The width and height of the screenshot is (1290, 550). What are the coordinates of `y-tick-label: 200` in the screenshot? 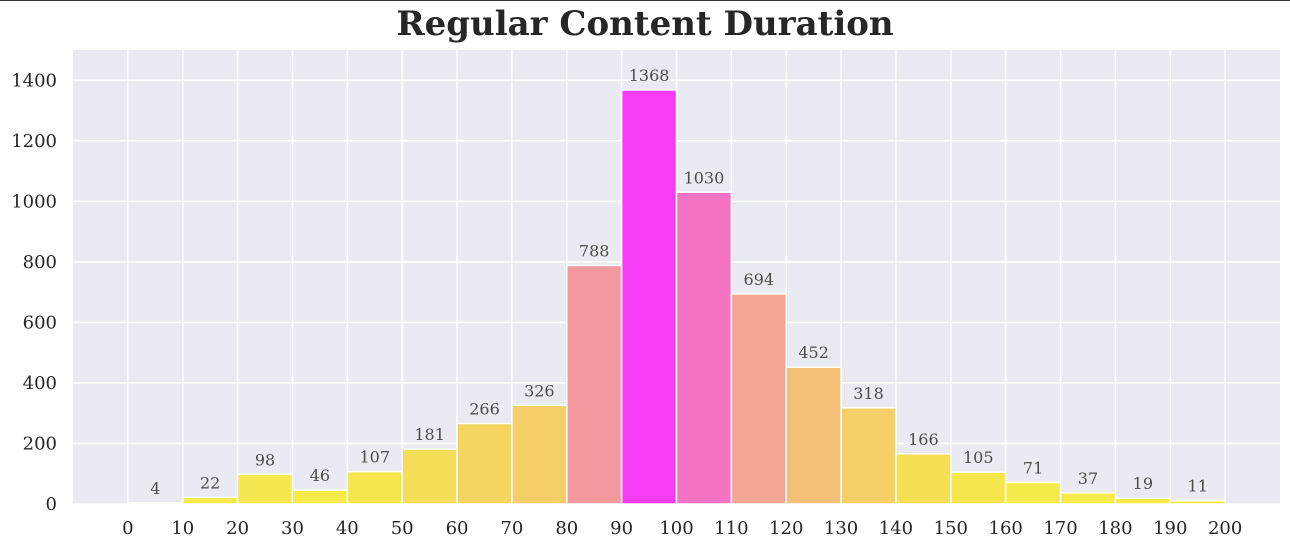 It's located at (40, 443).